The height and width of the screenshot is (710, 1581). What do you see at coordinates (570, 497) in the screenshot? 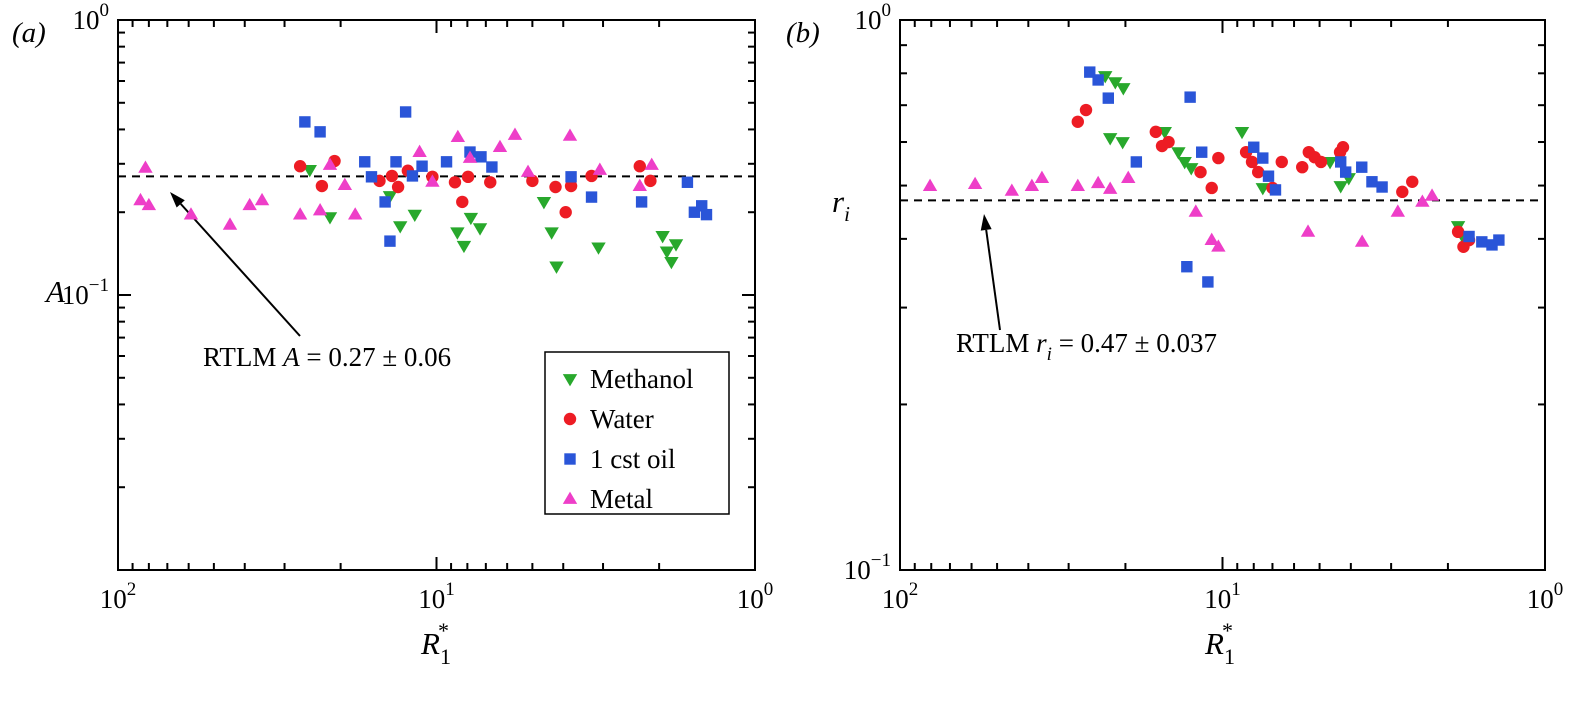
I see `legend-marker-metal` at bounding box center [570, 497].